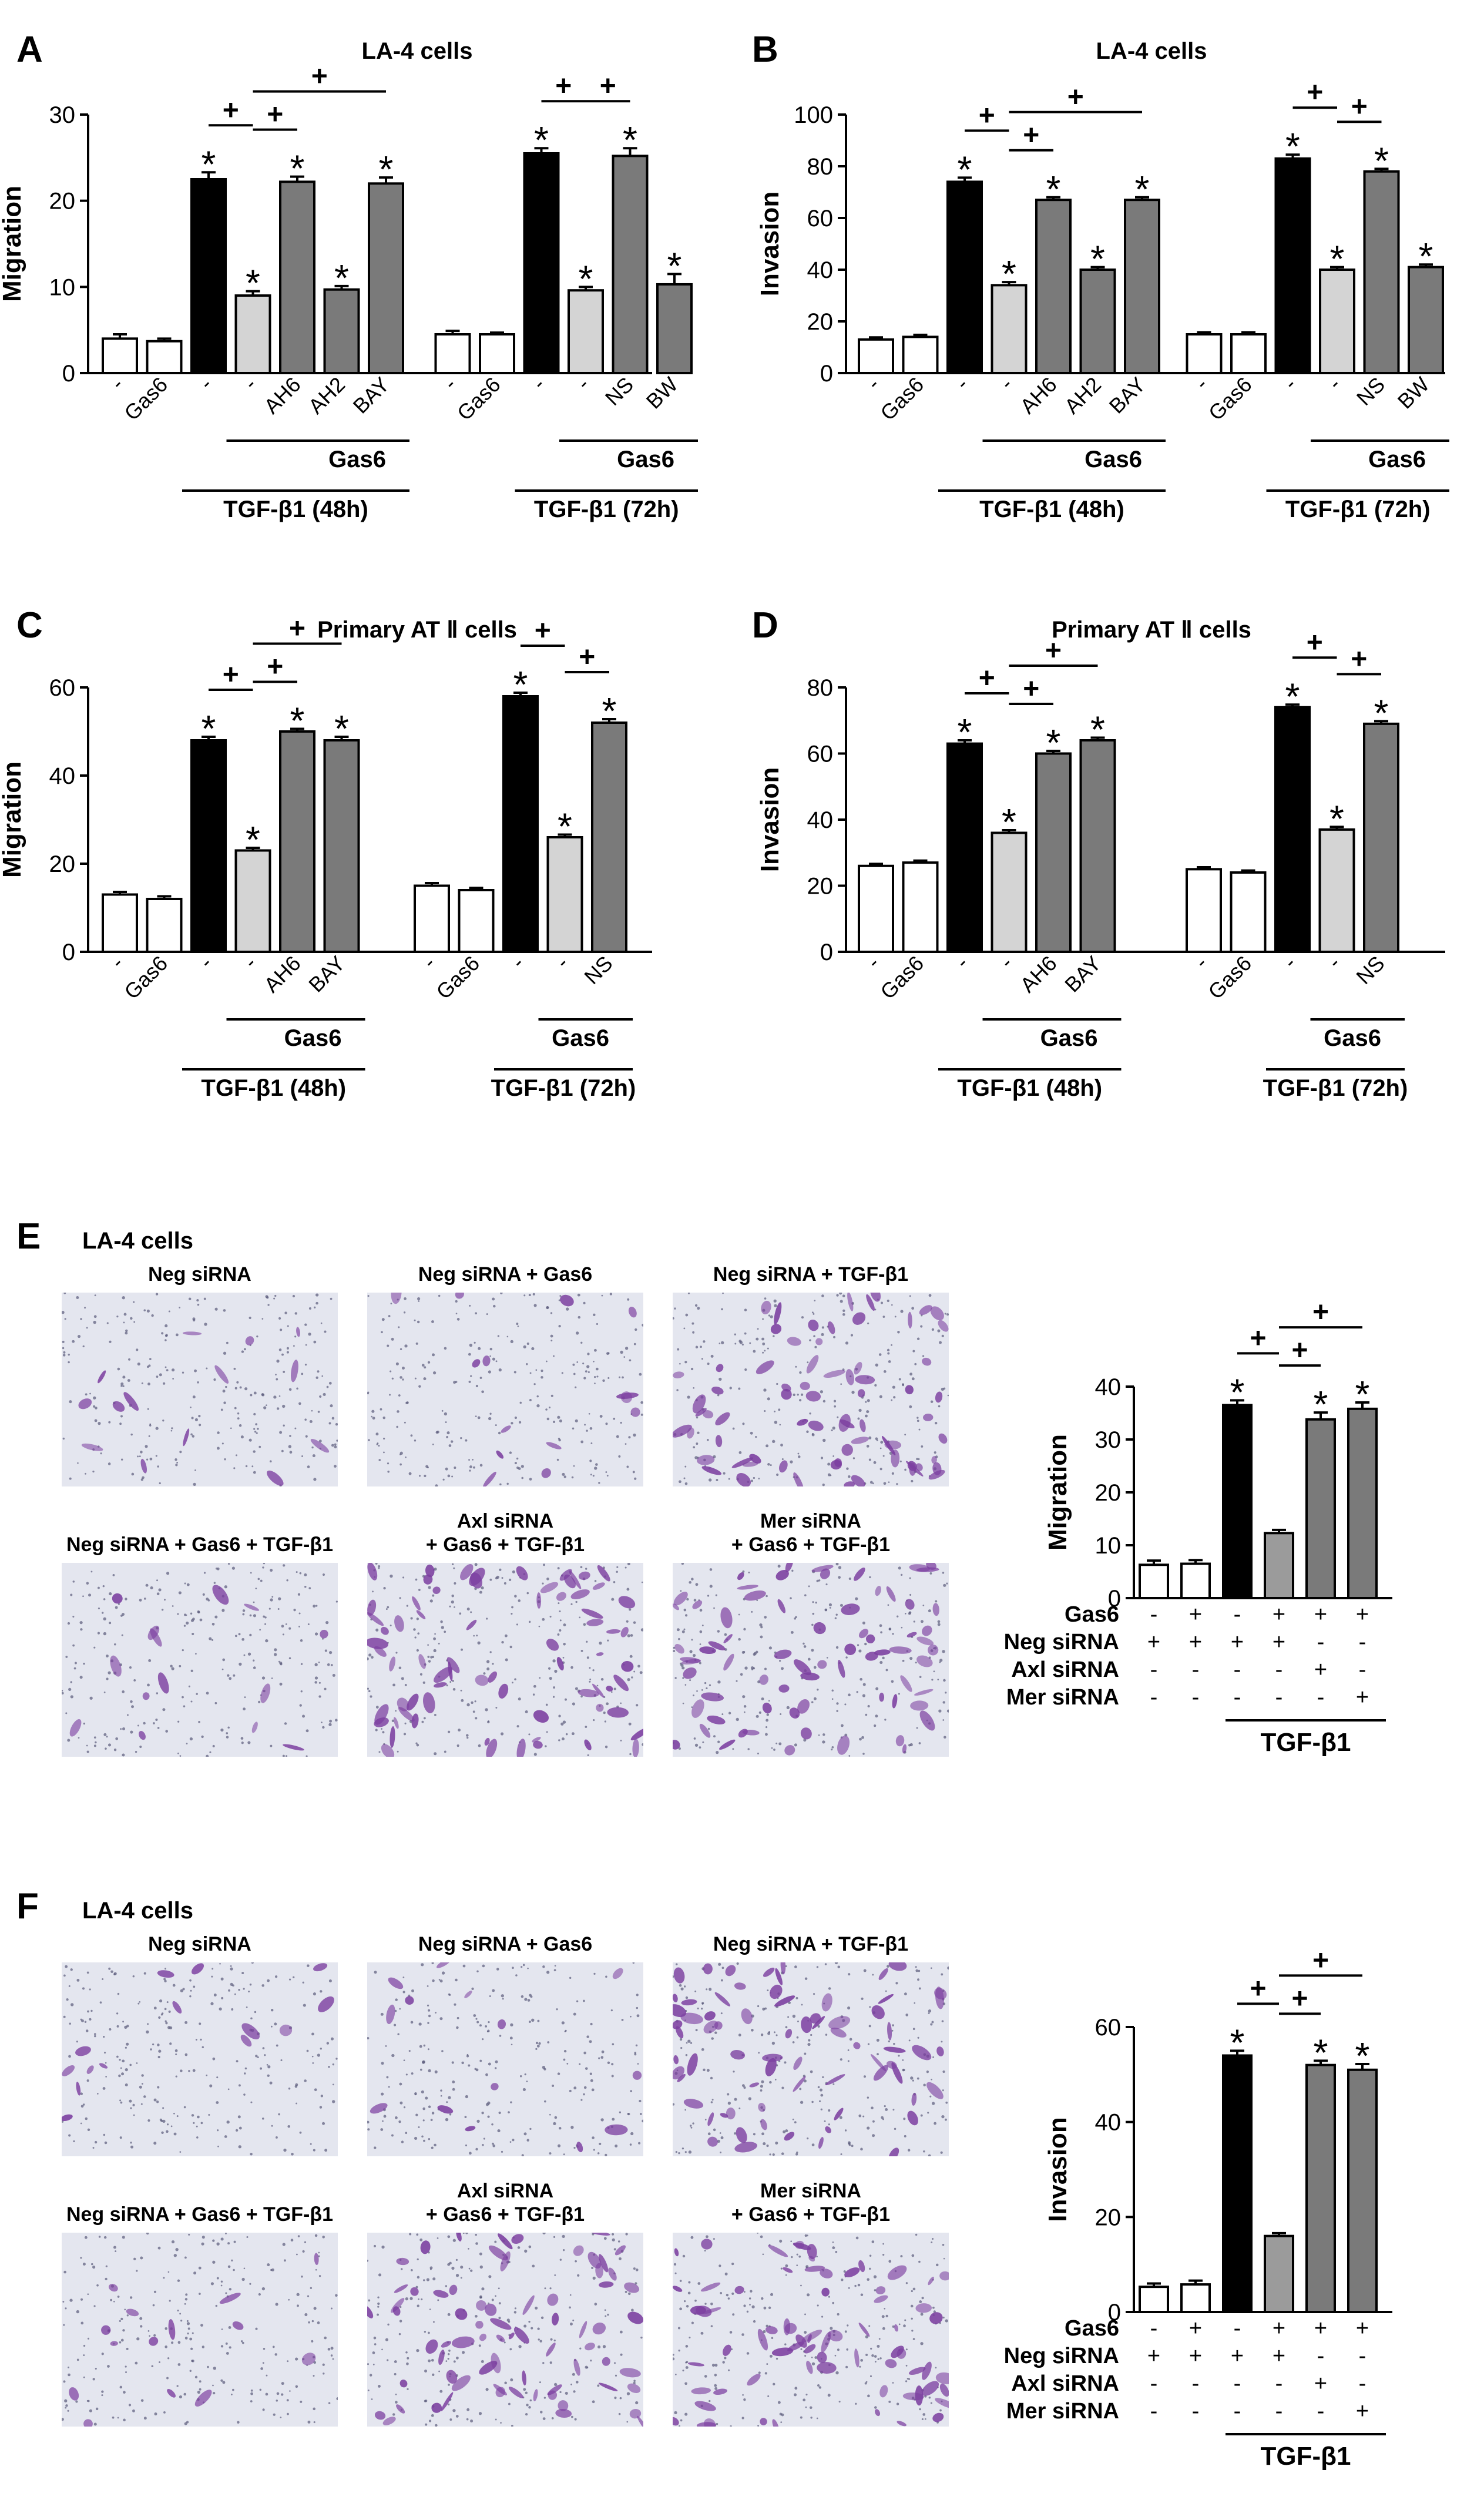  Describe the element at coordinates (457, 977) in the screenshot. I see `category-label: Gas6` at that location.